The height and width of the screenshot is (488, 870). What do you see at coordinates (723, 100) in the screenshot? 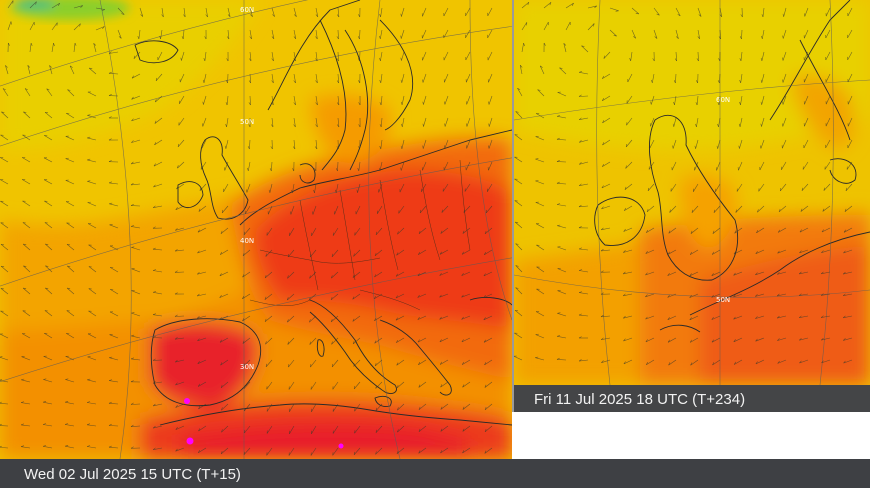
I see `inset-lat-label-60n: 60N` at bounding box center [723, 100].